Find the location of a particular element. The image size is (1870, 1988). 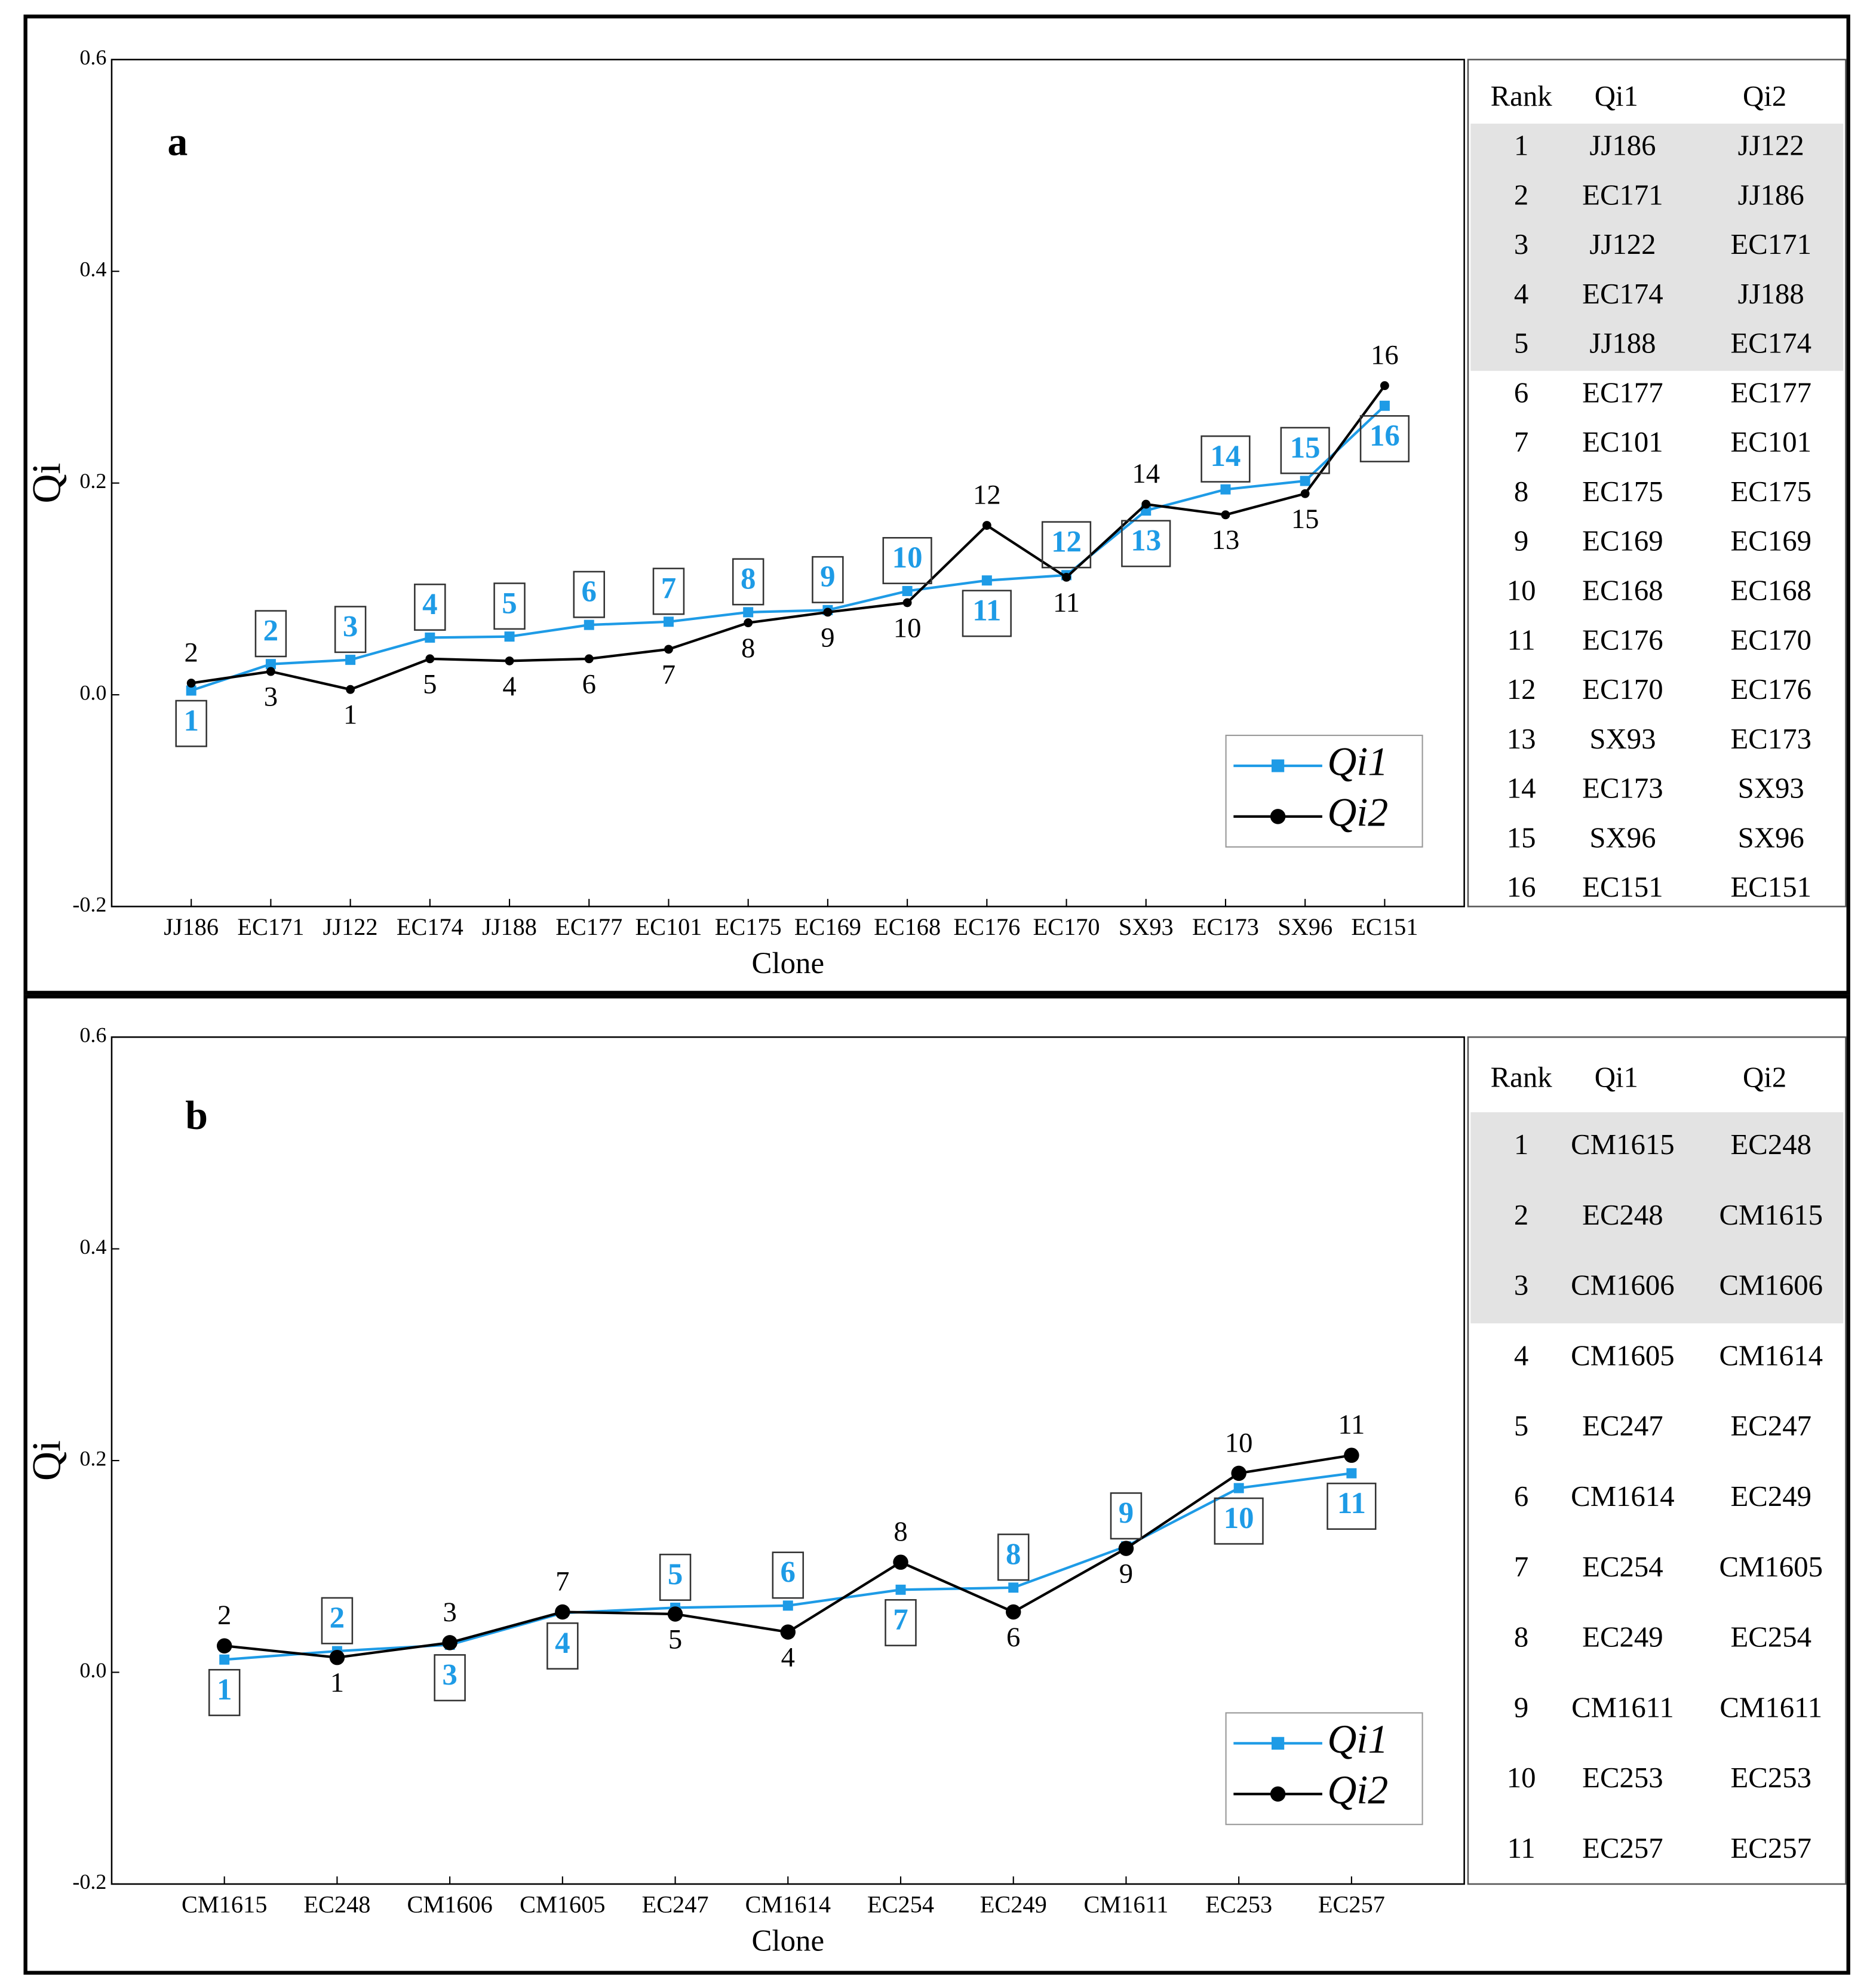

legend-box is located at coordinates (1324, 1769).